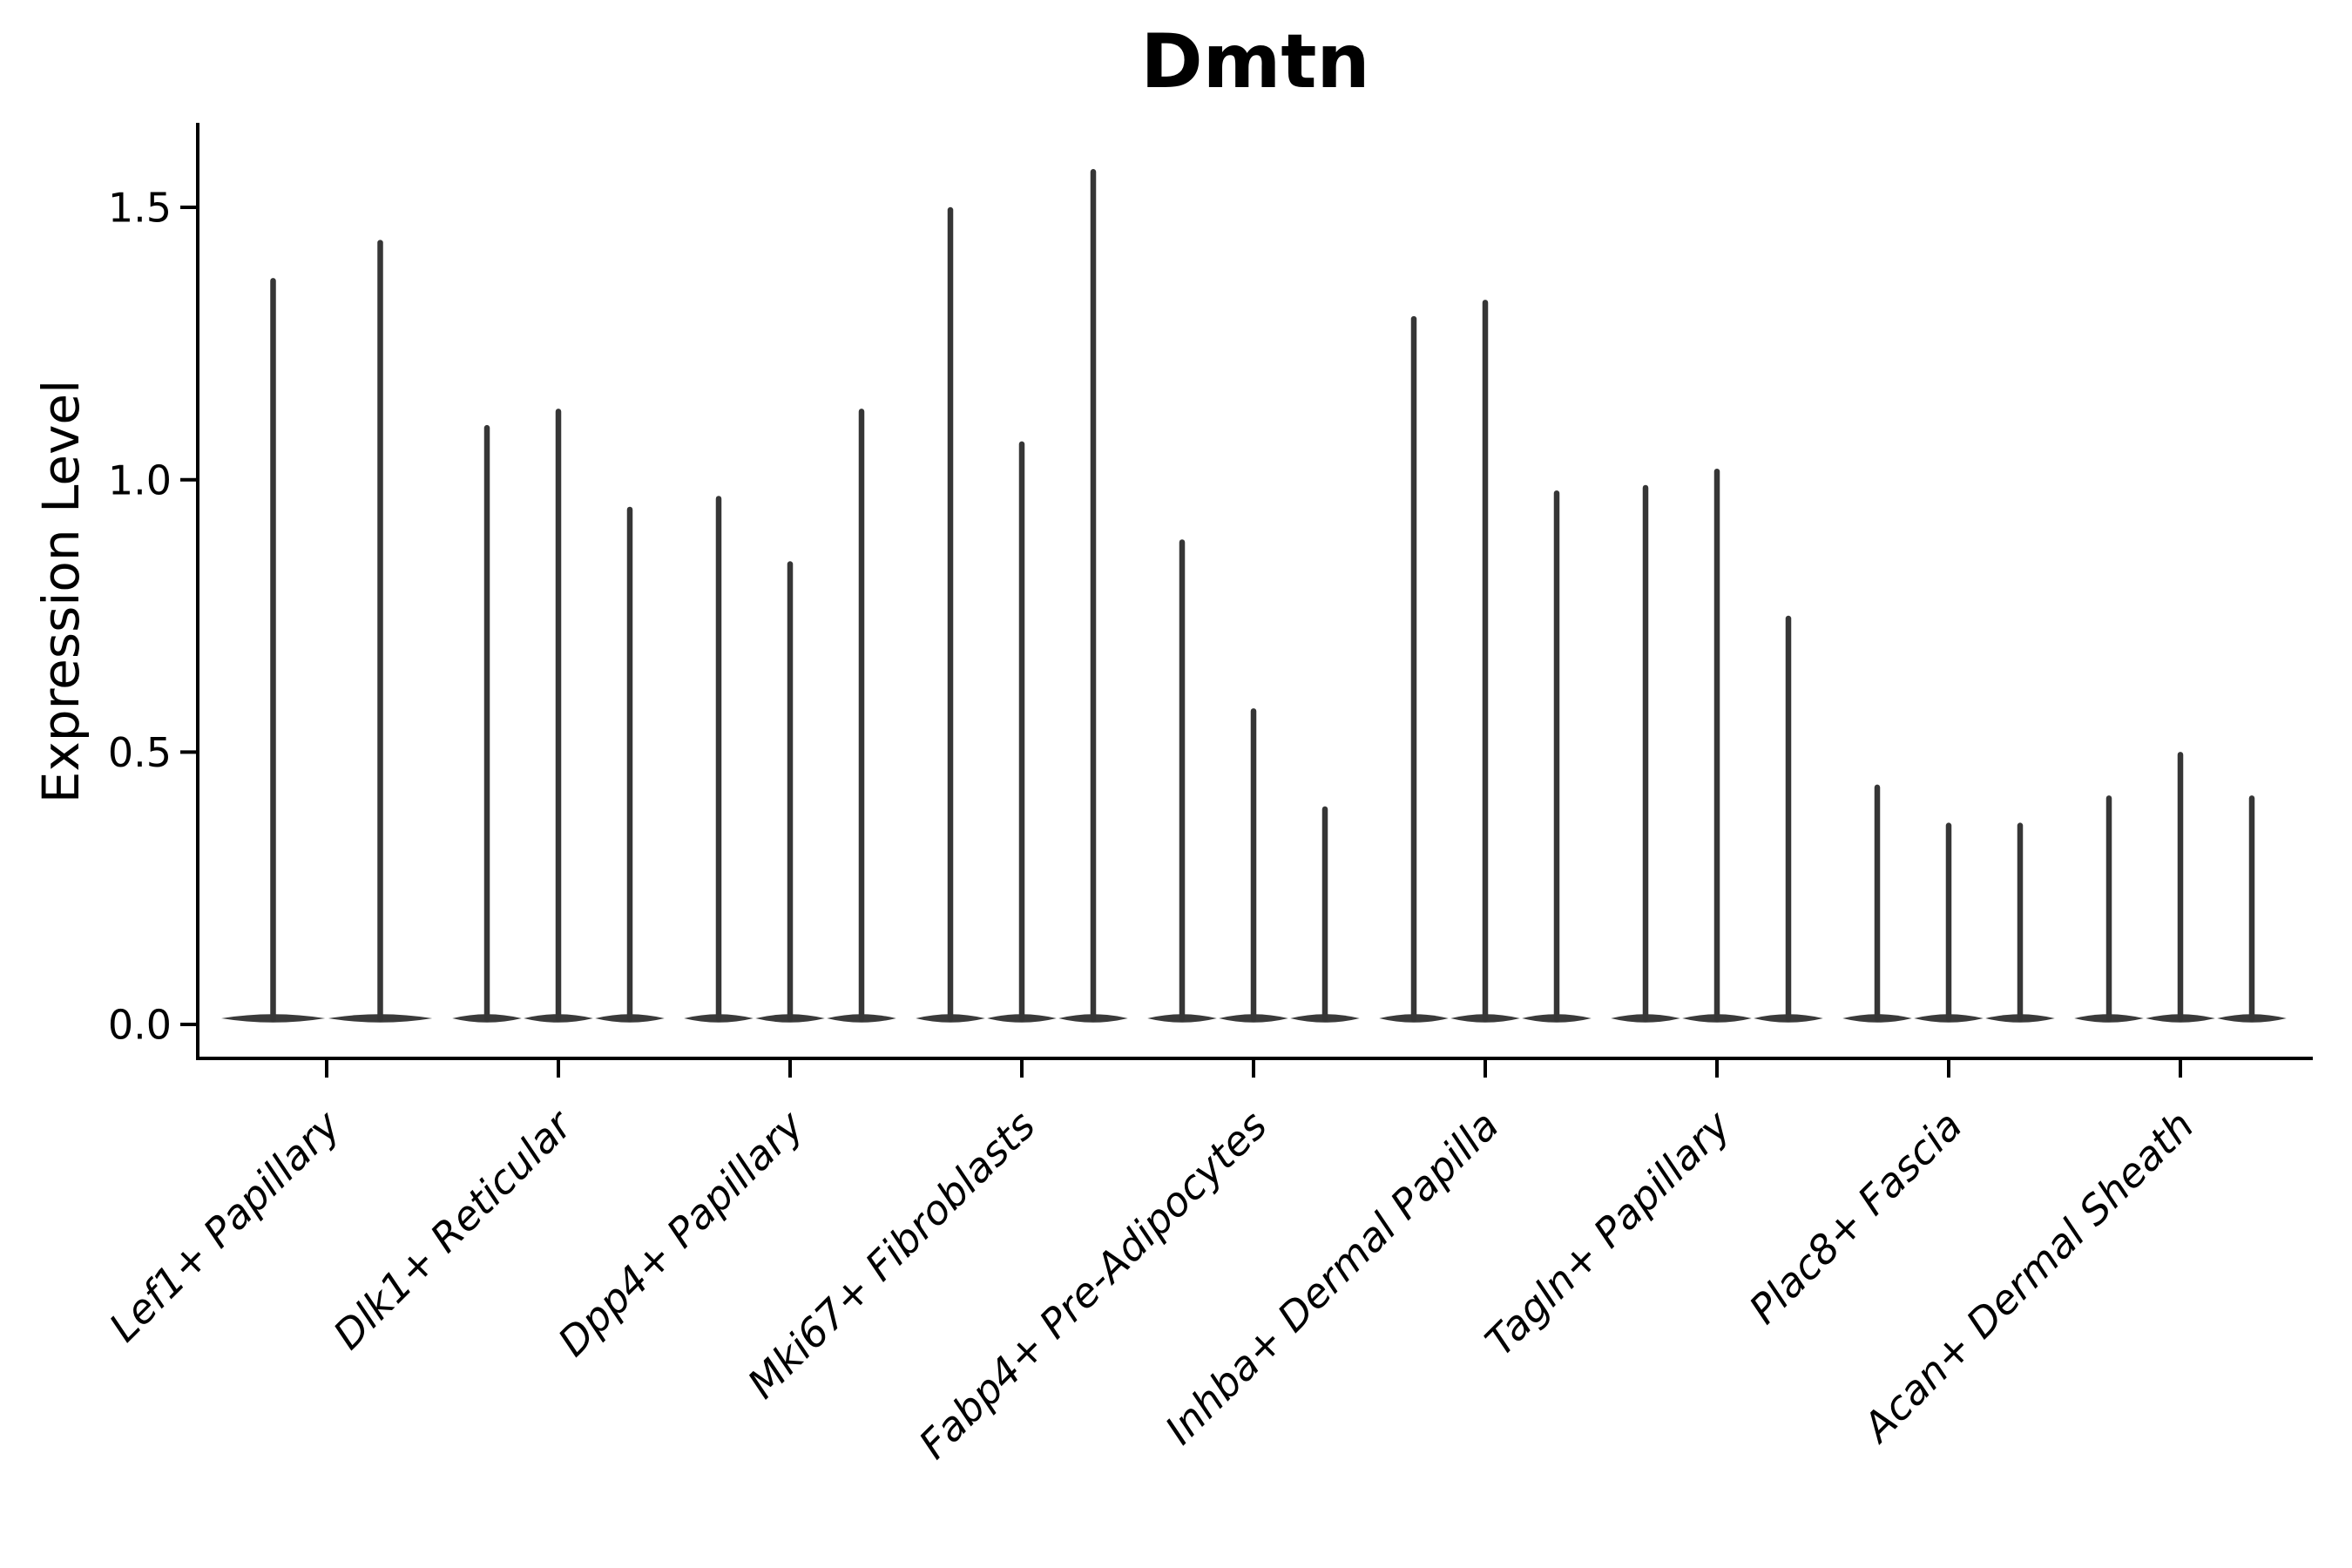 The image size is (2352, 1568). Describe the element at coordinates (140, 1025) in the screenshot. I see `y-tick-label: 0.0` at that location.